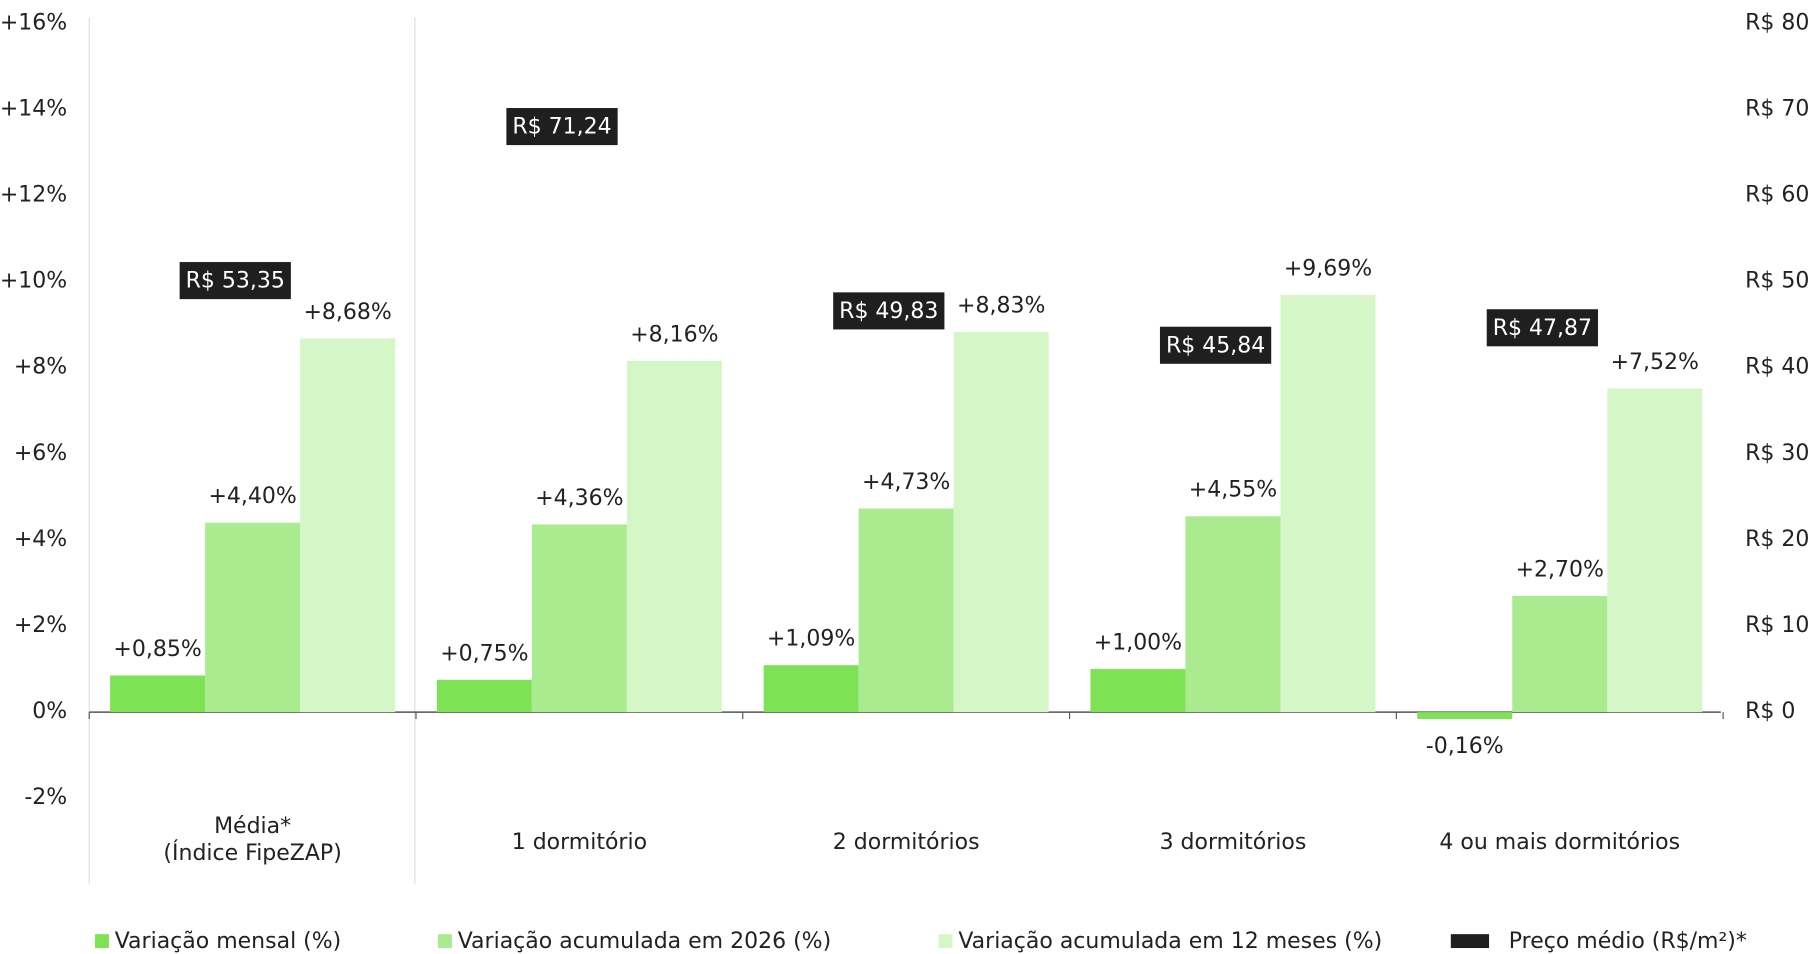  I want to click on y-tick-label: +14%, so click(33, 108).